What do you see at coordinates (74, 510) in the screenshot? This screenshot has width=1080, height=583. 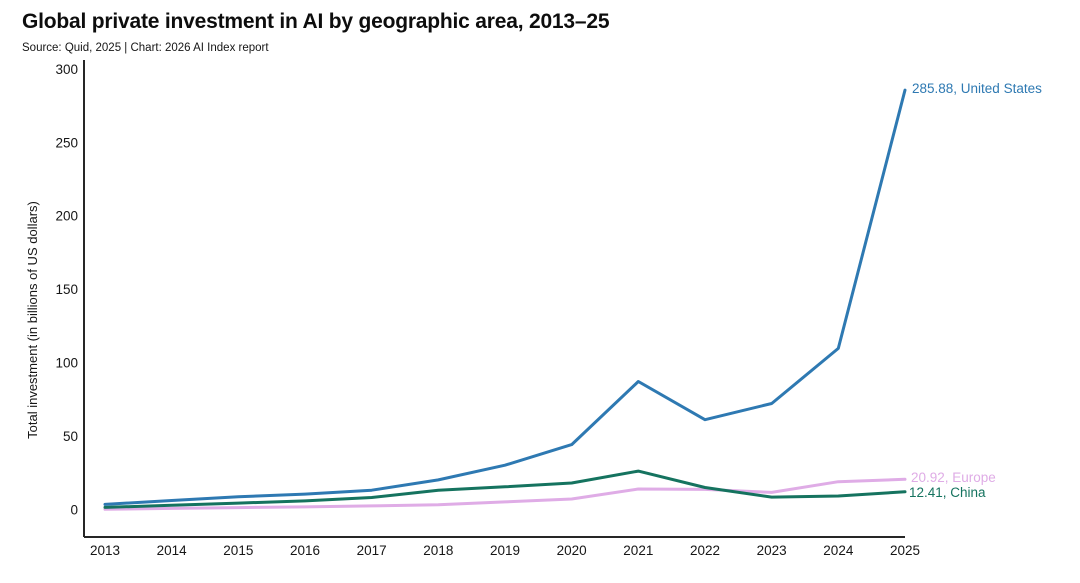 I see `y-tick-label: 0` at bounding box center [74, 510].